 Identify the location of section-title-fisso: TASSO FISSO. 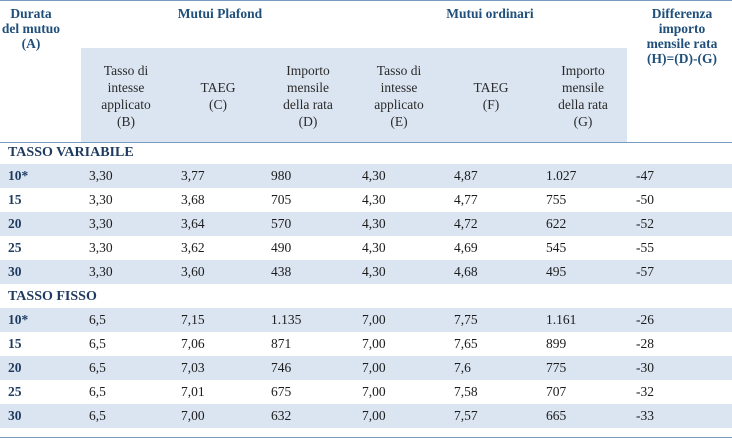
(52, 296).